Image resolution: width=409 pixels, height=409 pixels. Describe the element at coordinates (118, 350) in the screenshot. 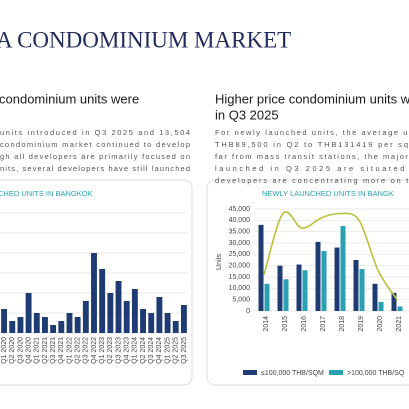

I see `x-tick-label: Q3 2023` at that location.